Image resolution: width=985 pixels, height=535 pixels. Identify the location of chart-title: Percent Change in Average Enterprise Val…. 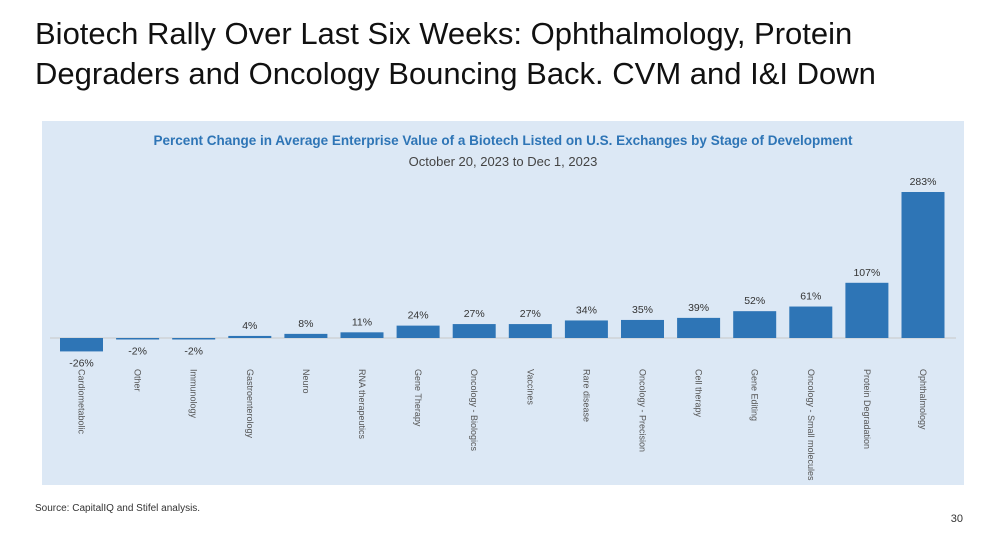
(503, 140).